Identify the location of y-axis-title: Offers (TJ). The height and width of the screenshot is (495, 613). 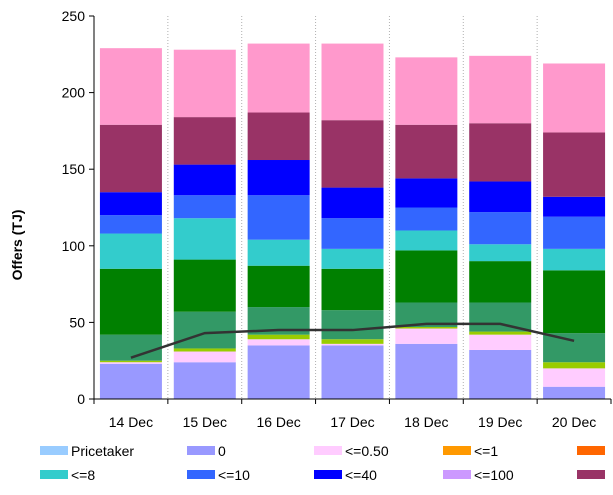
(17, 245).